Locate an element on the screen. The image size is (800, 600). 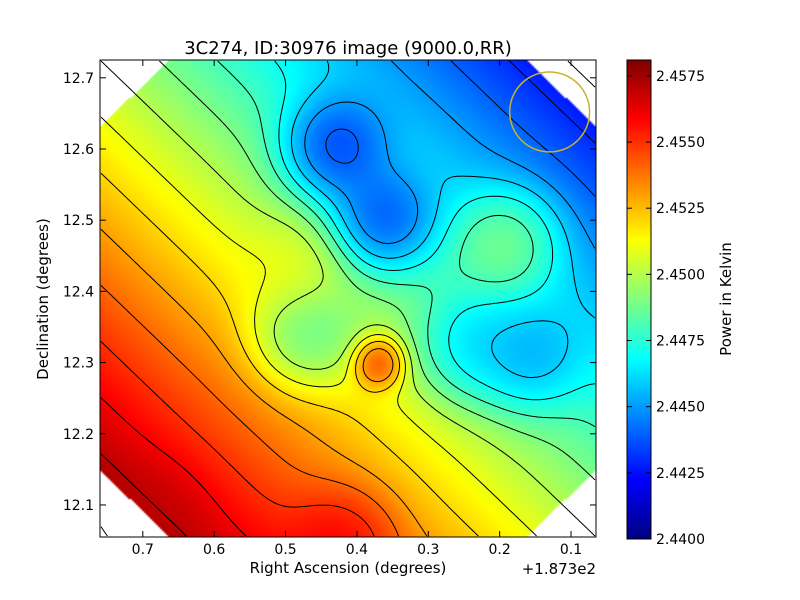
x-tick-label: 0.4 is located at coordinates (357, 550).